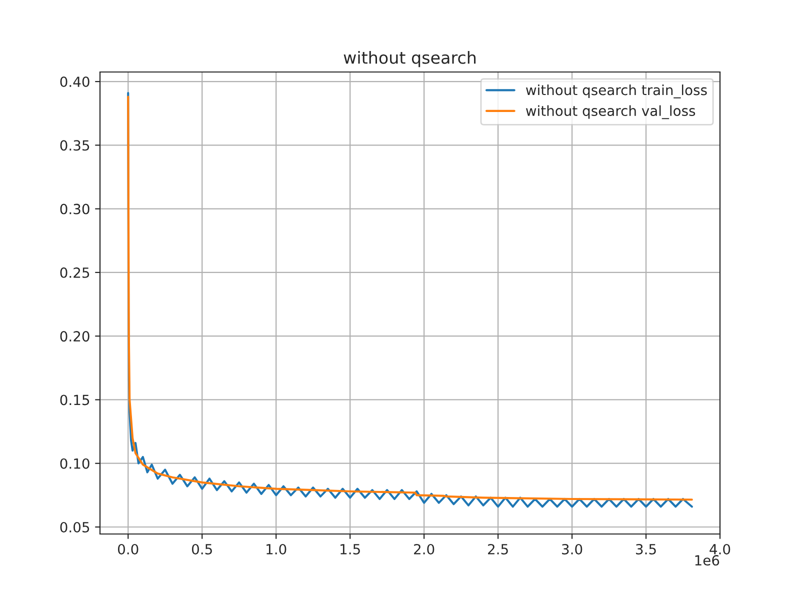 The height and width of the screenshot is (600, 800). Describe the element at coordinates (75, 336) in the screenshot. I see `y-tick-label: 0.20` at that location.